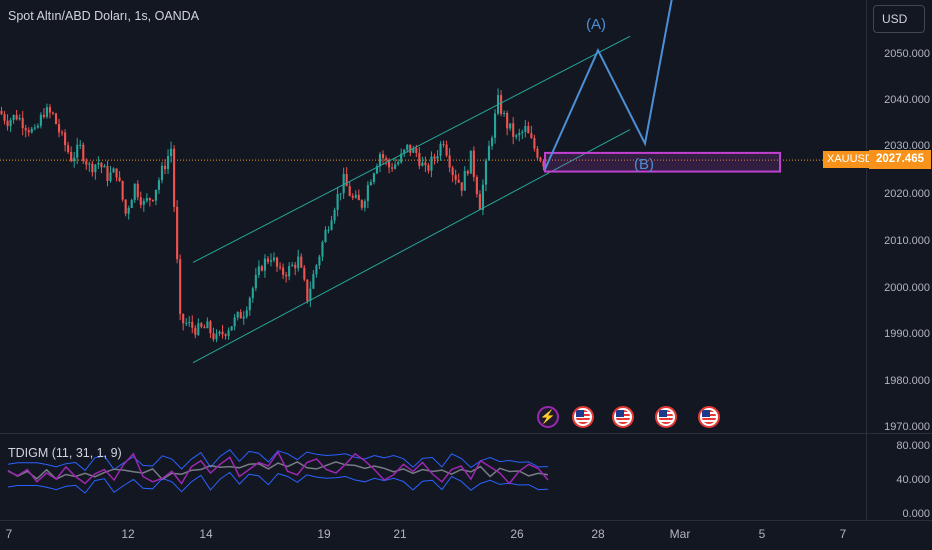 This screenshot has height=550, width=932. What do you see at coordinates (907, 54) in the screenshot?
I see `price-tick-label: 2050.000` at bounding box center [907, 54].